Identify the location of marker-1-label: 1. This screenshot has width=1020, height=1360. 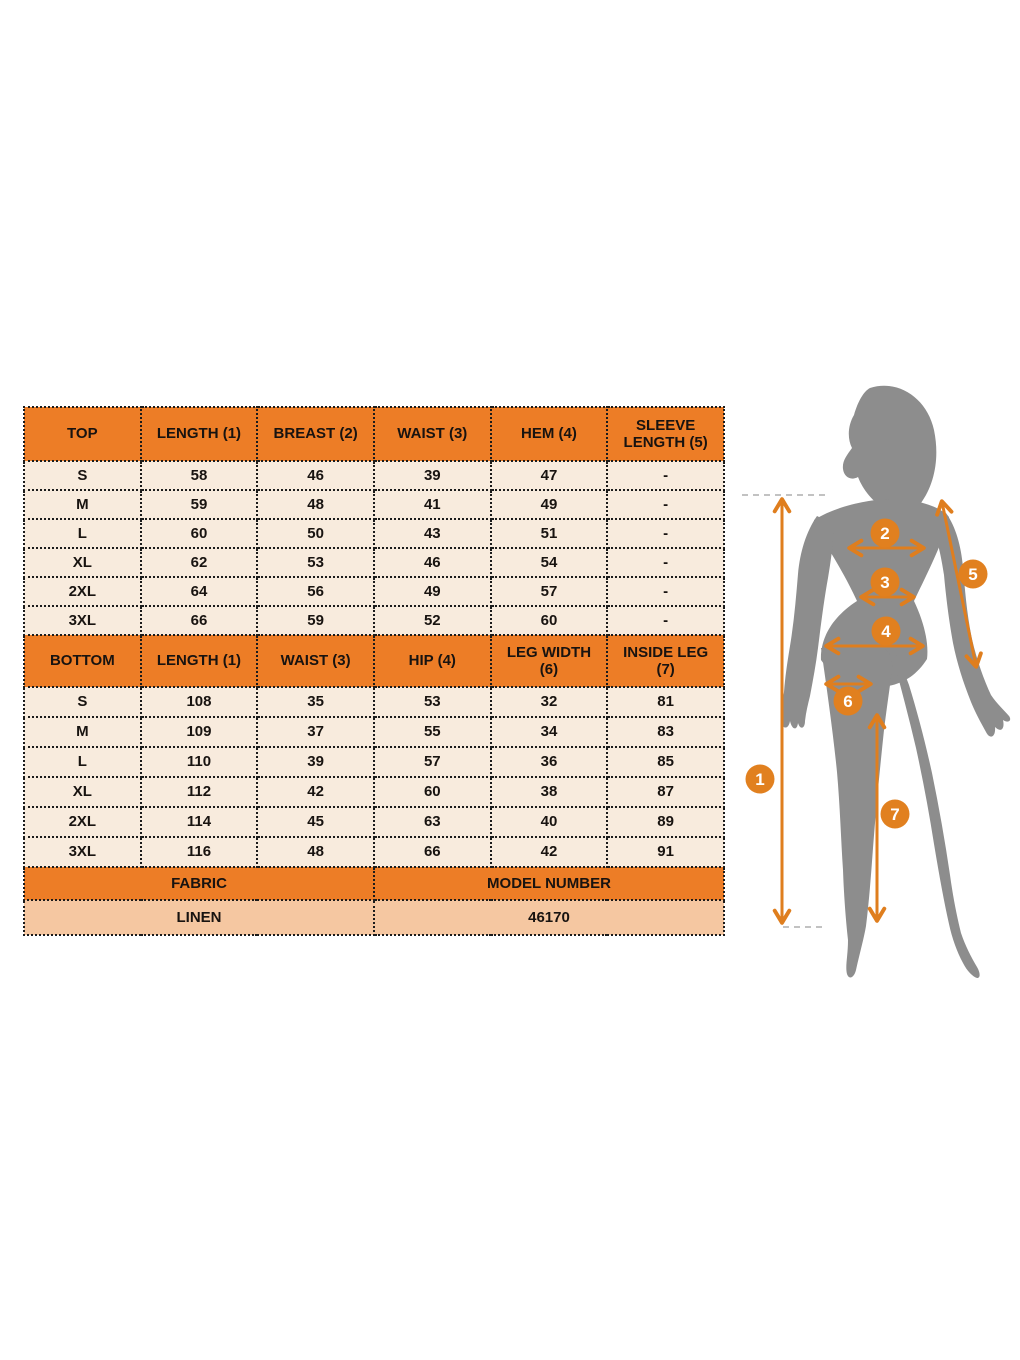
(759, 779).